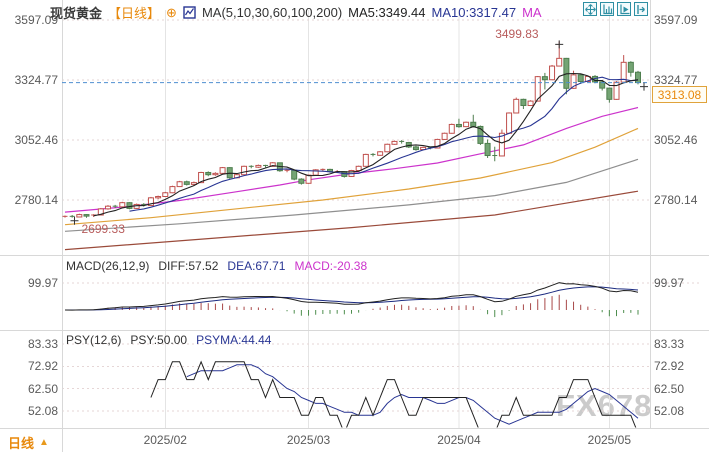  I want to click on high-marker-icon, so click(559, 44).